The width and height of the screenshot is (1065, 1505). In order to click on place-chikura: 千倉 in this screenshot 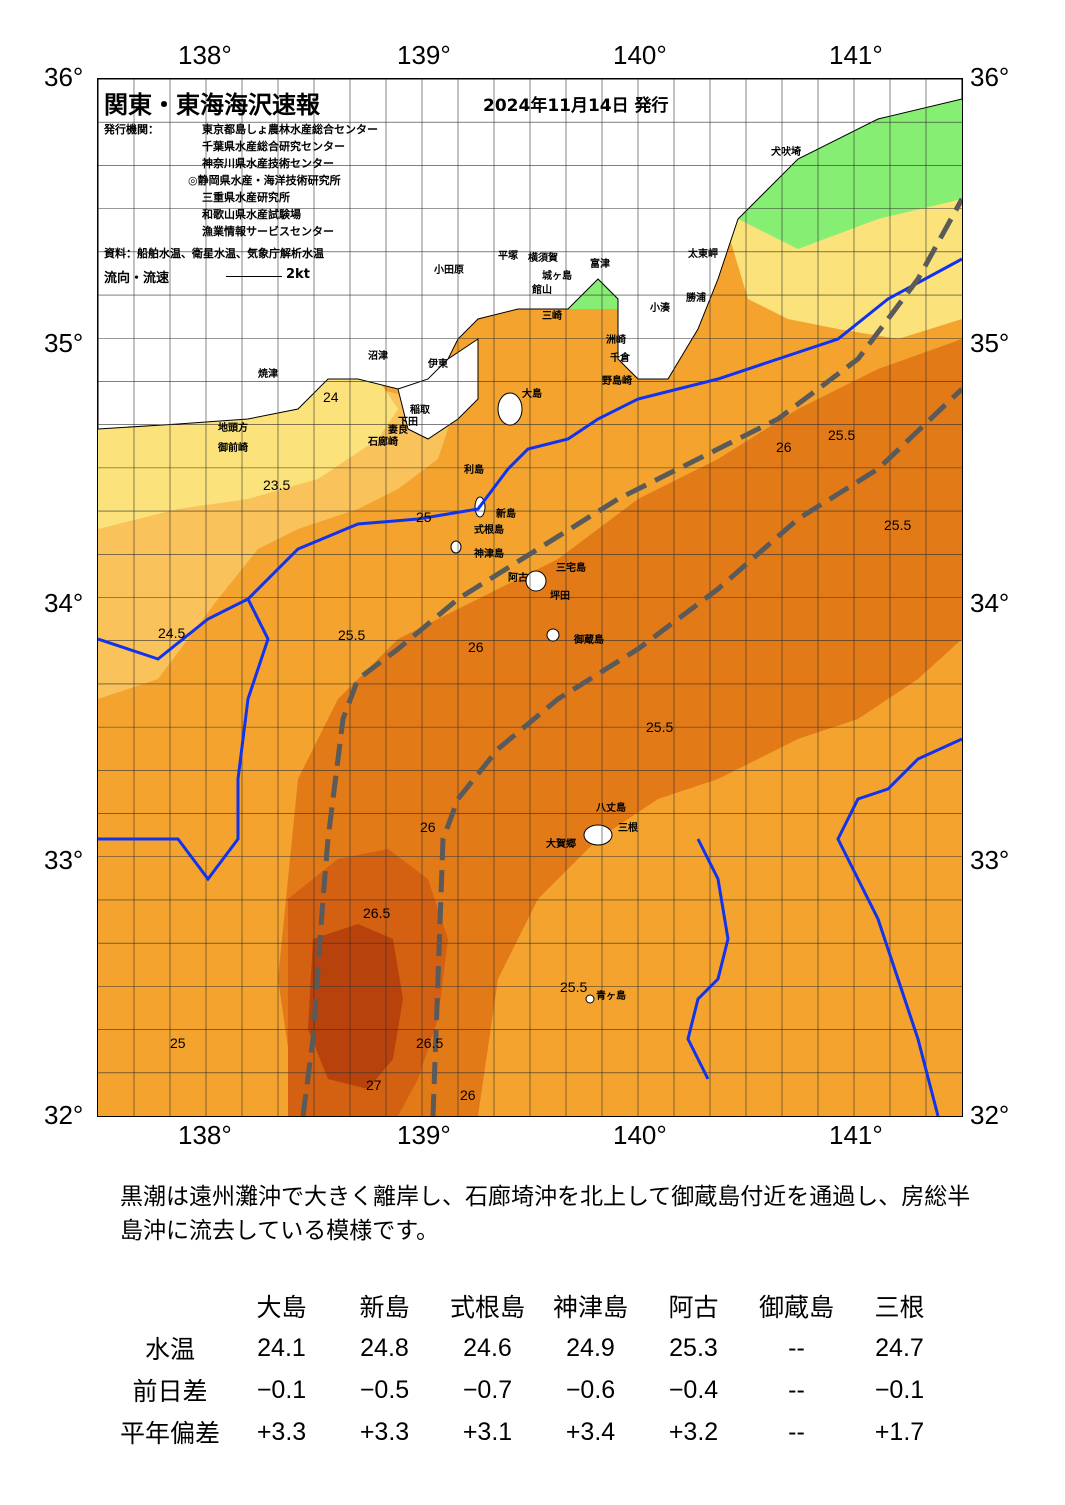, I will do `click(620, 358)`.